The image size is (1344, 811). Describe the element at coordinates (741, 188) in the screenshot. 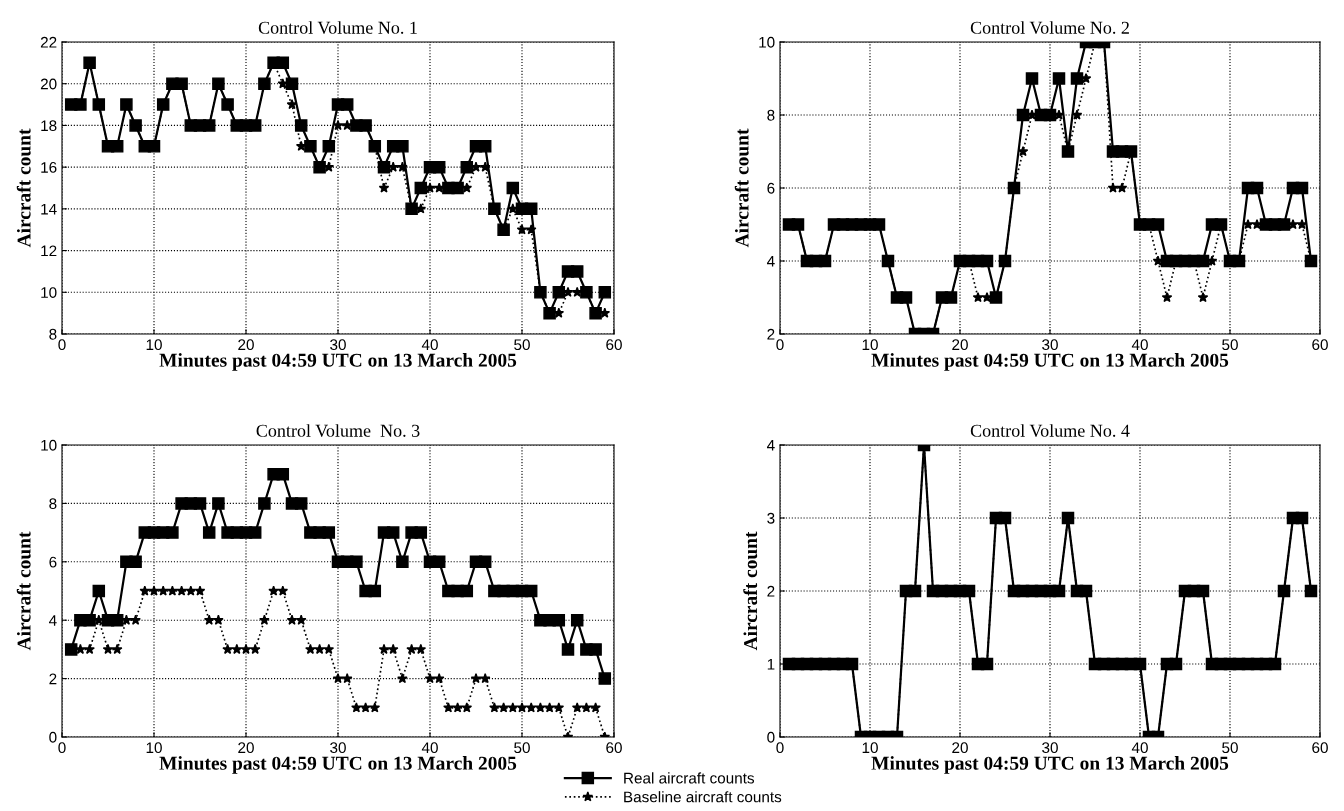

I see `y-axis-title: Aircraft count` at that location.